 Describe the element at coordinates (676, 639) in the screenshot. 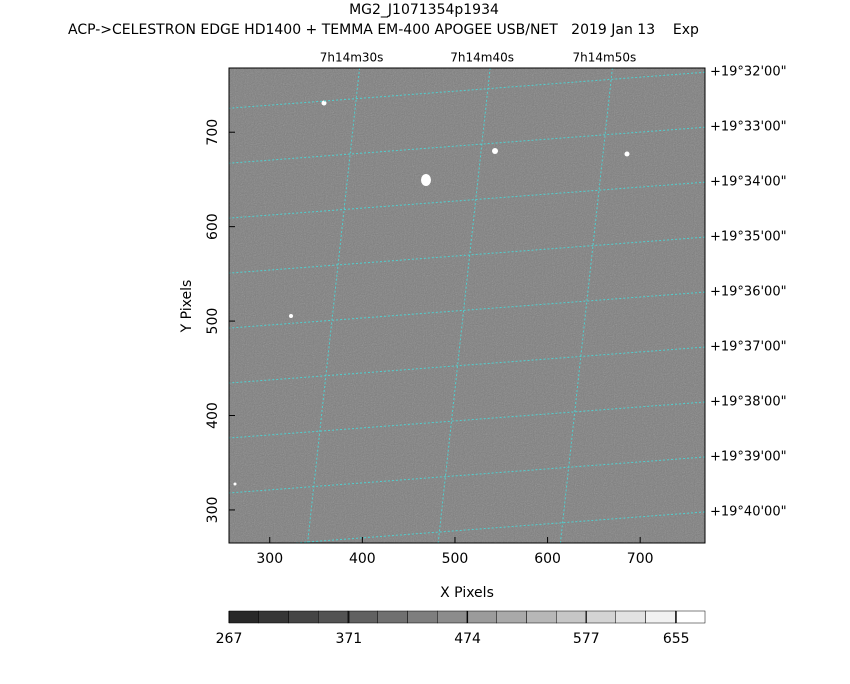

I see `colorbar-tick-label: 655` at that location.